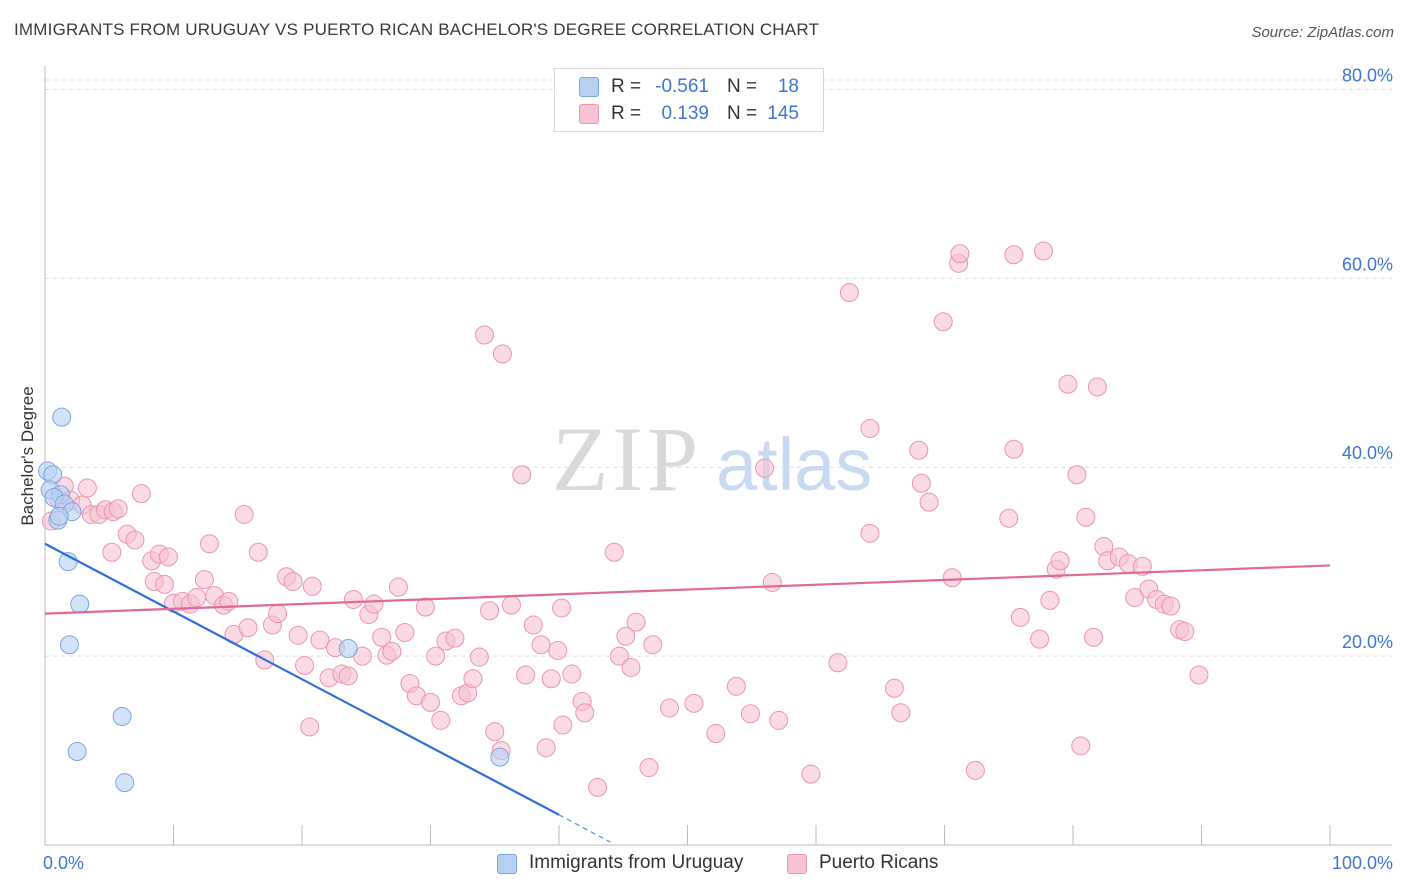  What do you see at coordinates (689, 100) in the screenshot?
I see `stats-legend: R = -0.561 N = 18 R = 0.139 N = 145` at bounding box center [689, 100].